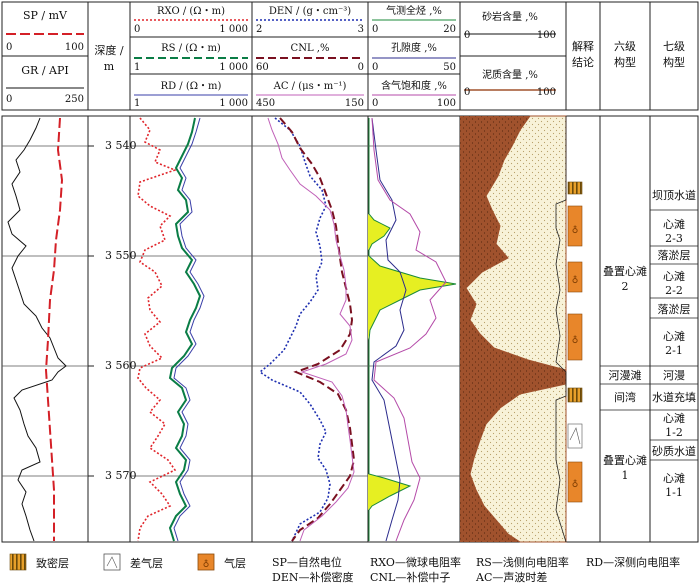 The width and height of the screenshot is (700, 586). What do you see at coordinates (625, 286) in the screenshot?
I see `sixth-unit-label: 2` at bounding box center [625, 286].